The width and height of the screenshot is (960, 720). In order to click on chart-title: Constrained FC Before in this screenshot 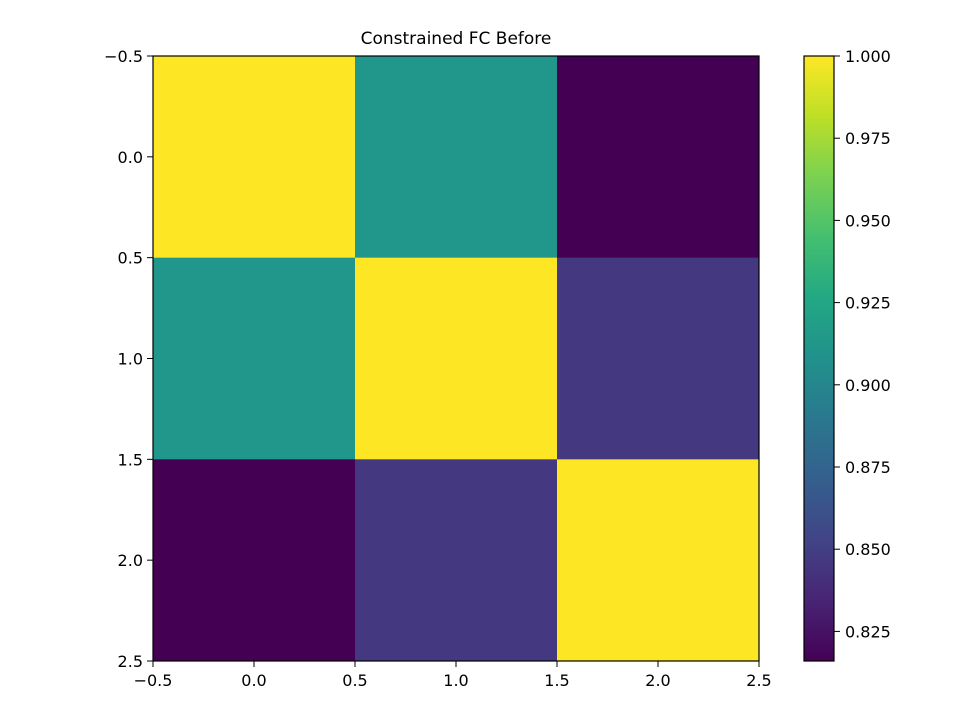, I will do `click(456, 39)`.